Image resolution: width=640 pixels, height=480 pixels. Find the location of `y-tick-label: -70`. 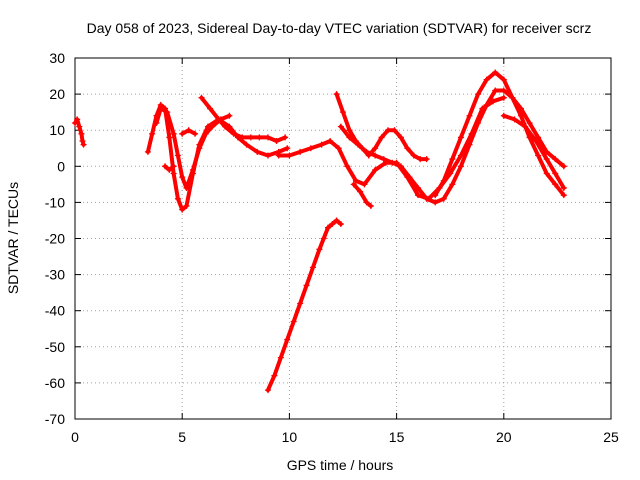

y-tick-label: -70 is located at coordinates (55, 419).